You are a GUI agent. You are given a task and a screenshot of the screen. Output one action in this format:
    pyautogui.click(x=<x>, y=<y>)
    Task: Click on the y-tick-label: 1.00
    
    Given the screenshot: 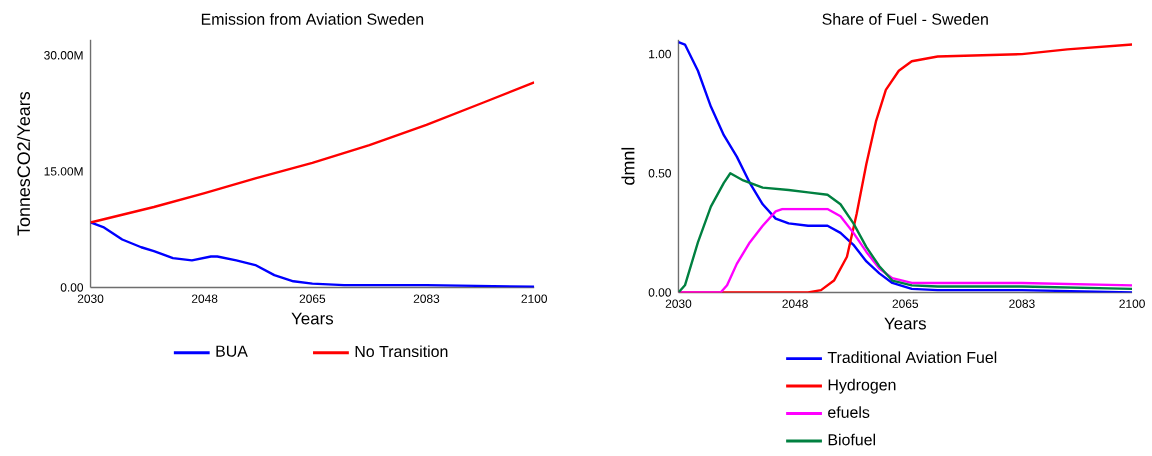 What is the action you would take?
    pyautogui.click(x=660, y=54)
    